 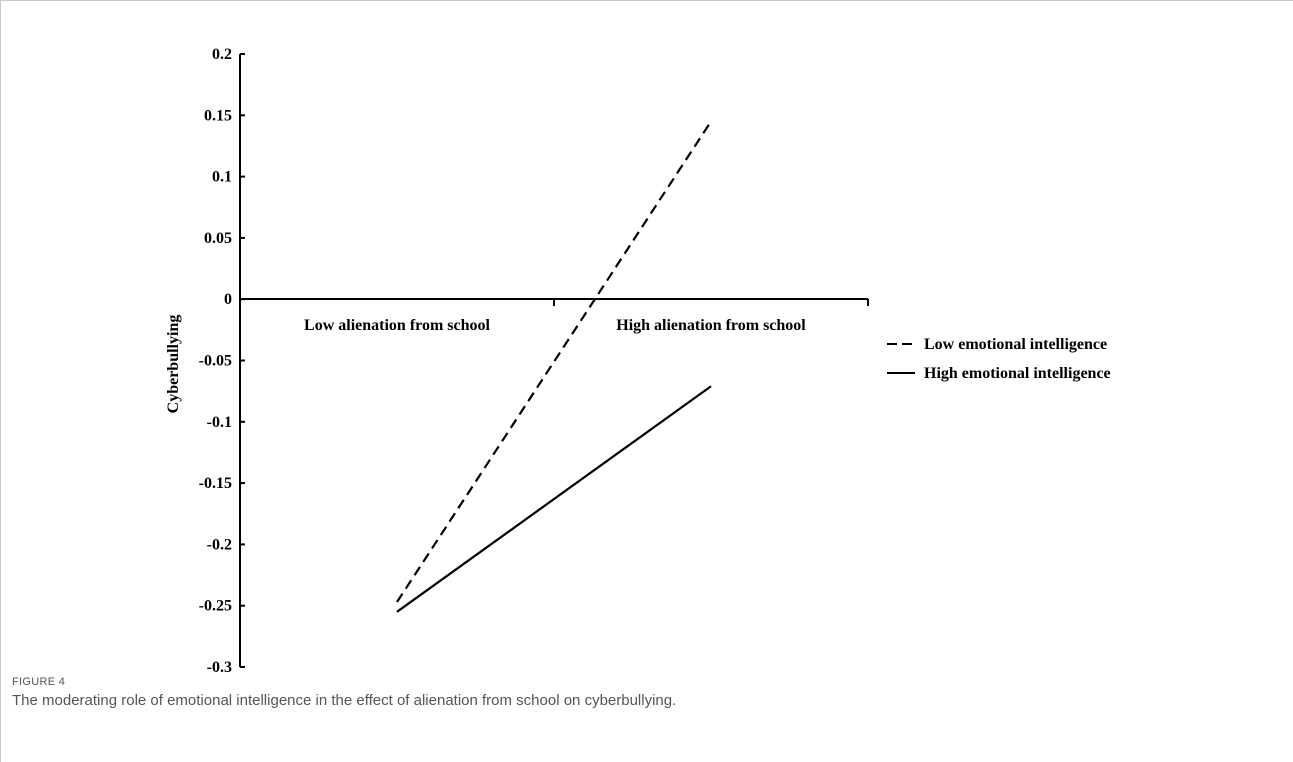 What do you see at coordinates (1017, 373) in the screenshot?
I see `legend-label: High emotional intelligence` at bounding box center [1017, 373].